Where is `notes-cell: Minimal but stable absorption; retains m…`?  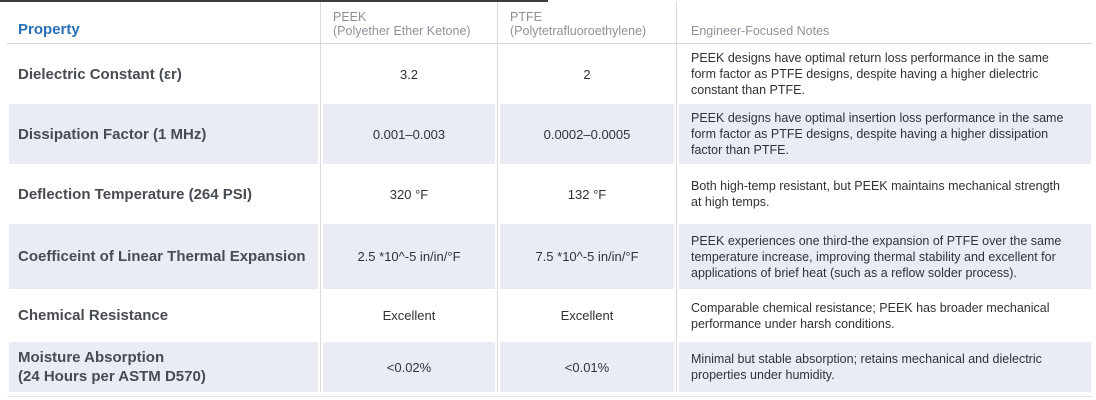
notes-cell: Minimal but stable absorption; retains m… is located at coordinates (884, 367).